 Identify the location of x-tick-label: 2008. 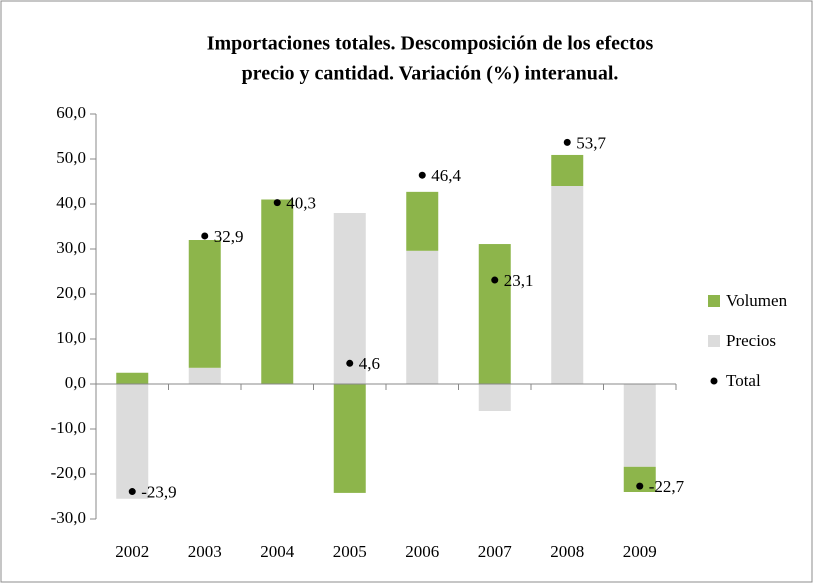
(567, 551).